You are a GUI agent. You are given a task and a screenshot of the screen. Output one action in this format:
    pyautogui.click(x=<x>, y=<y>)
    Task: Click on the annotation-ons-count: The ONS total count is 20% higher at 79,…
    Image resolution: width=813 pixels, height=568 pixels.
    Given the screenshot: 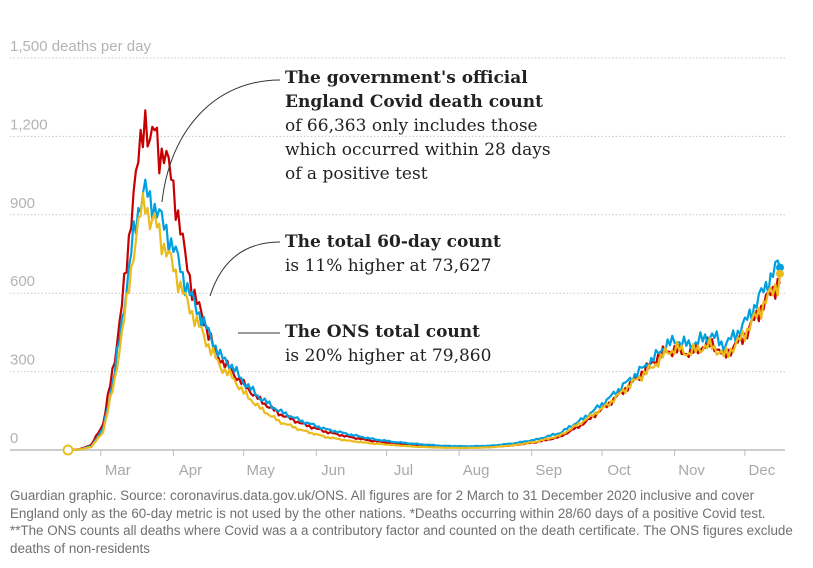 What is the action you would take?
    pyautogui.click(x=415, y=344)
    